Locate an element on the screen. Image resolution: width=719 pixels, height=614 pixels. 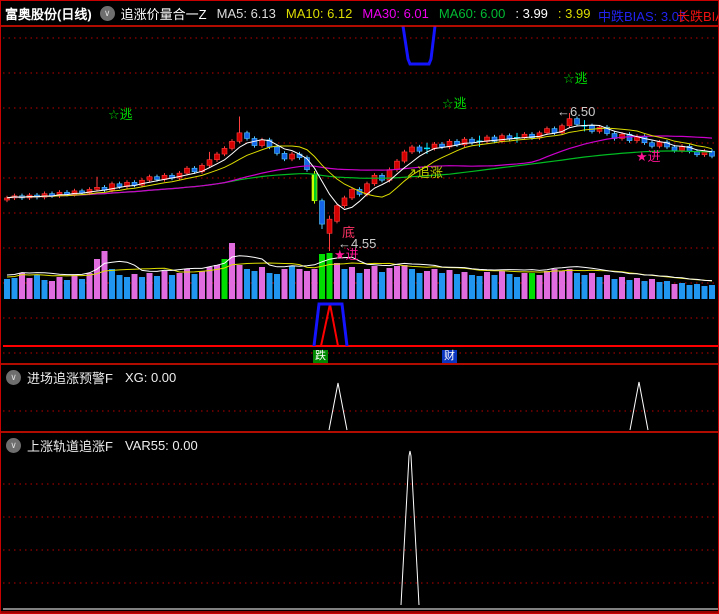
stock-title: 富奥股份(日线) is located at coordinates (48, 14).